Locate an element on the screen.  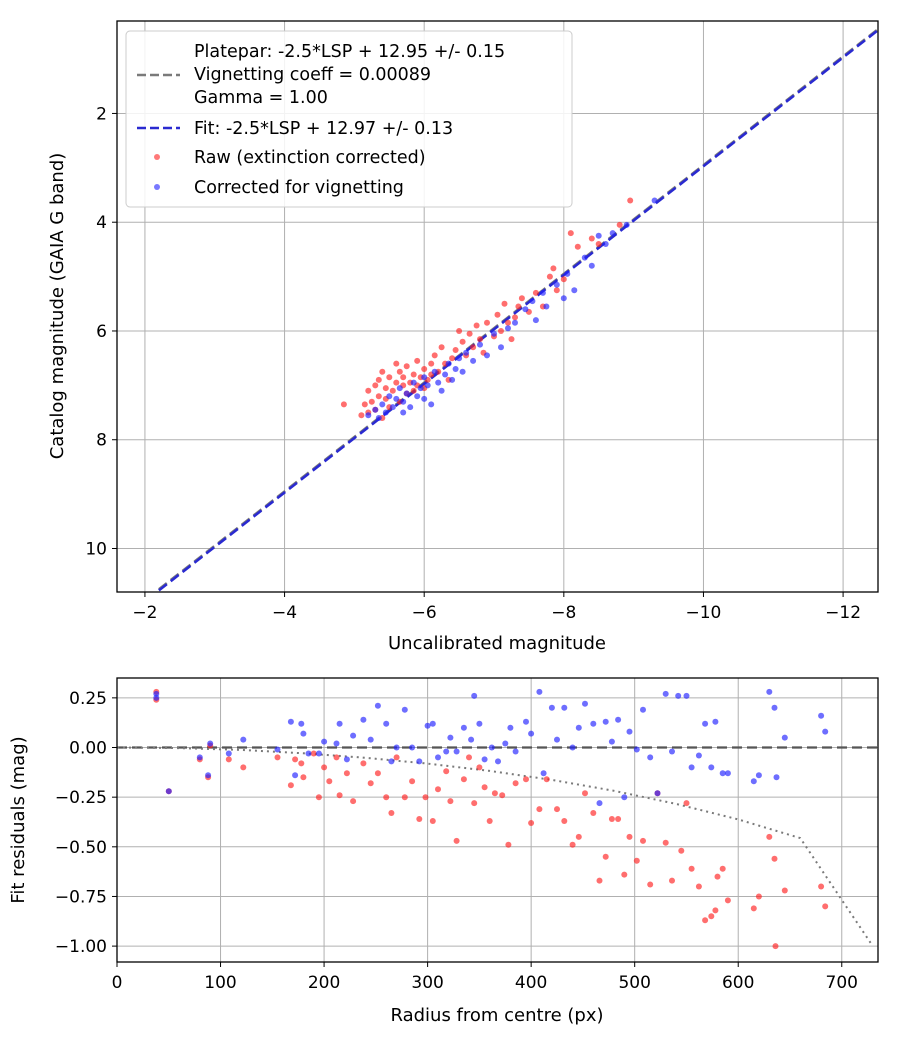
top-y-axis-label: Catalog magnitude (GAIA G band) is located at coordinates (57, 306).